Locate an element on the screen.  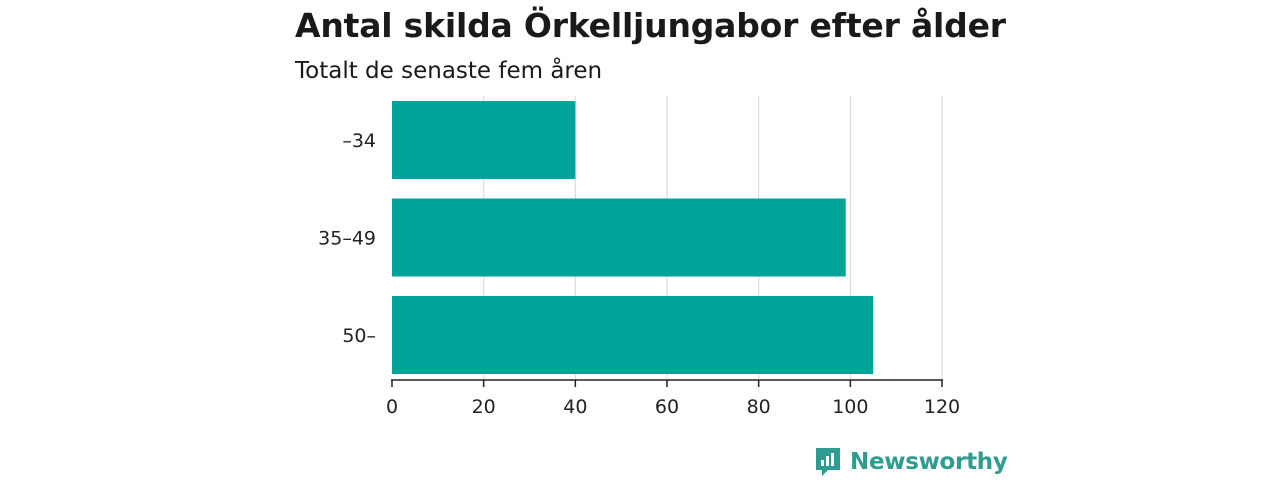
x-axis: 0 20 40 60 80 100 120 is located at coordinates (673, 398).